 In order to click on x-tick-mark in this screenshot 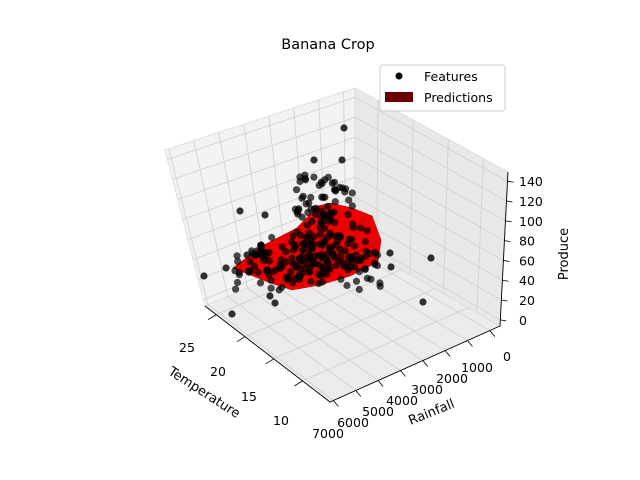, I will do `click(298, 383)`.